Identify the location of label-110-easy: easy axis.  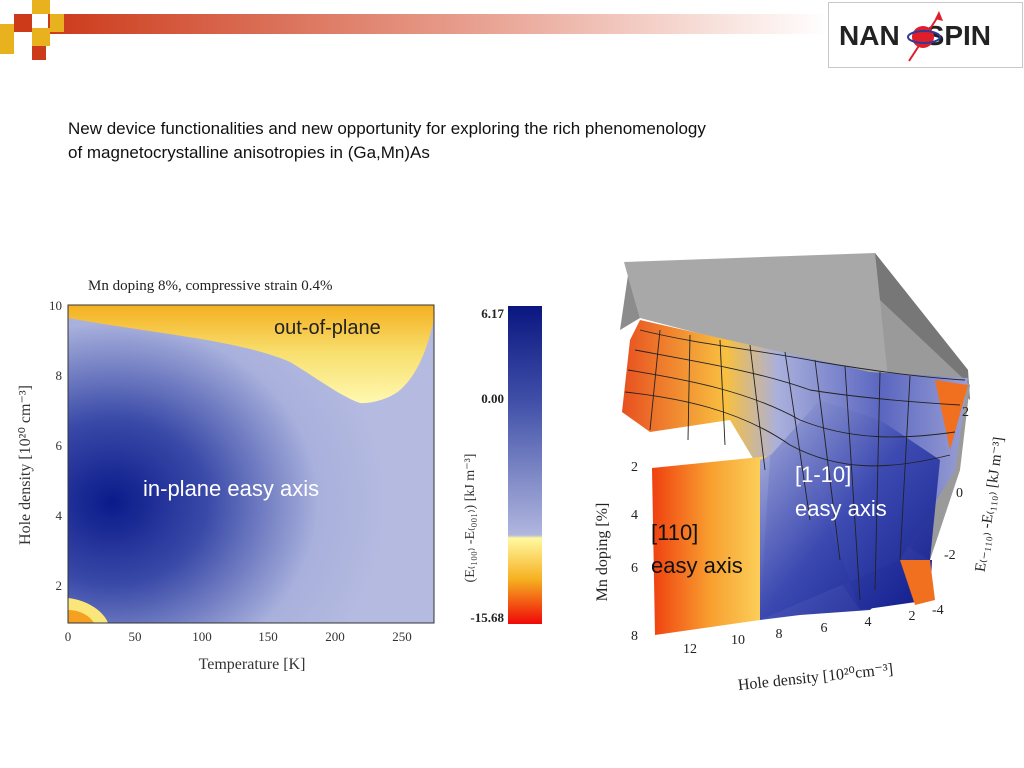
(697, 565).